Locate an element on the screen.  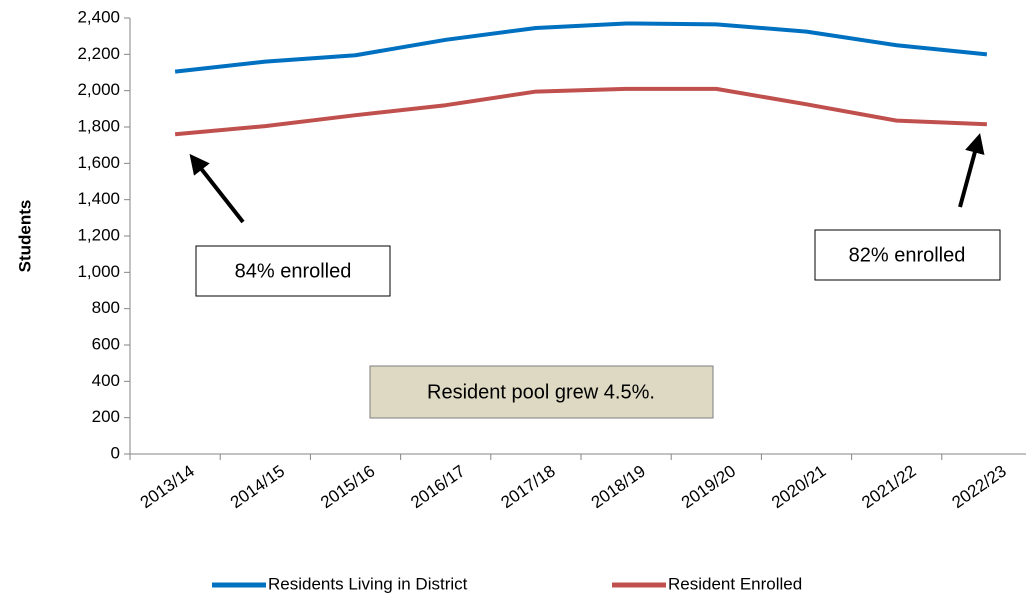
y-tick-label: 1,600 is located at coordinates (98, 162).